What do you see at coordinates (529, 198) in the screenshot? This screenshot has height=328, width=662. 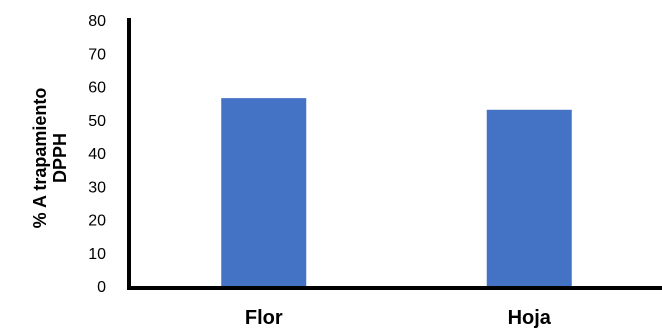 I see `bar-hoja` at bounding box center [529, 198].